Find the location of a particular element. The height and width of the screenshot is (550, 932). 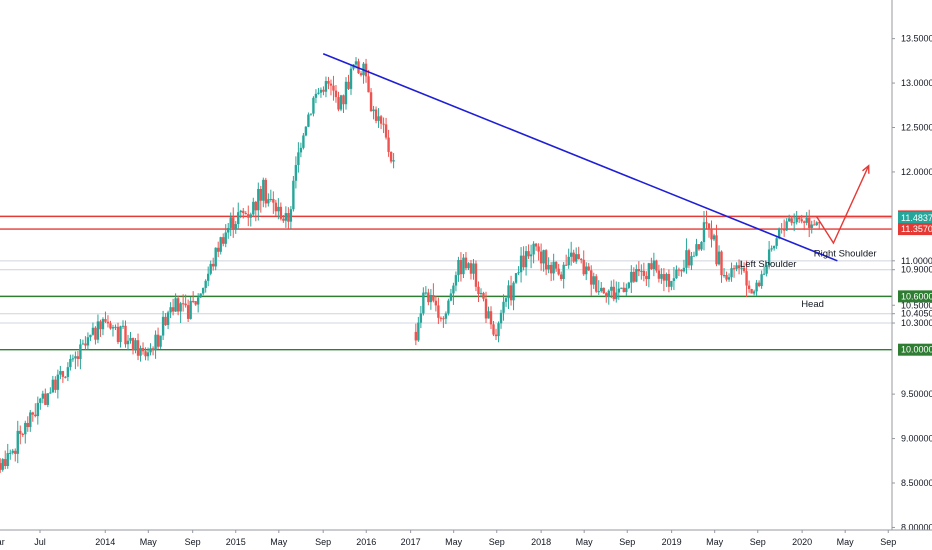

price-badge-label: 11.35700 is located at coordinates (916, 229).